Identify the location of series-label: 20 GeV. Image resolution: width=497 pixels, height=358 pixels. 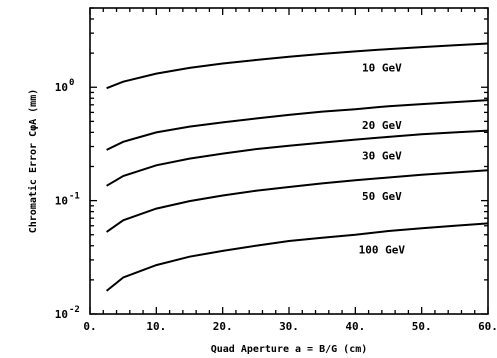
(382, 125).